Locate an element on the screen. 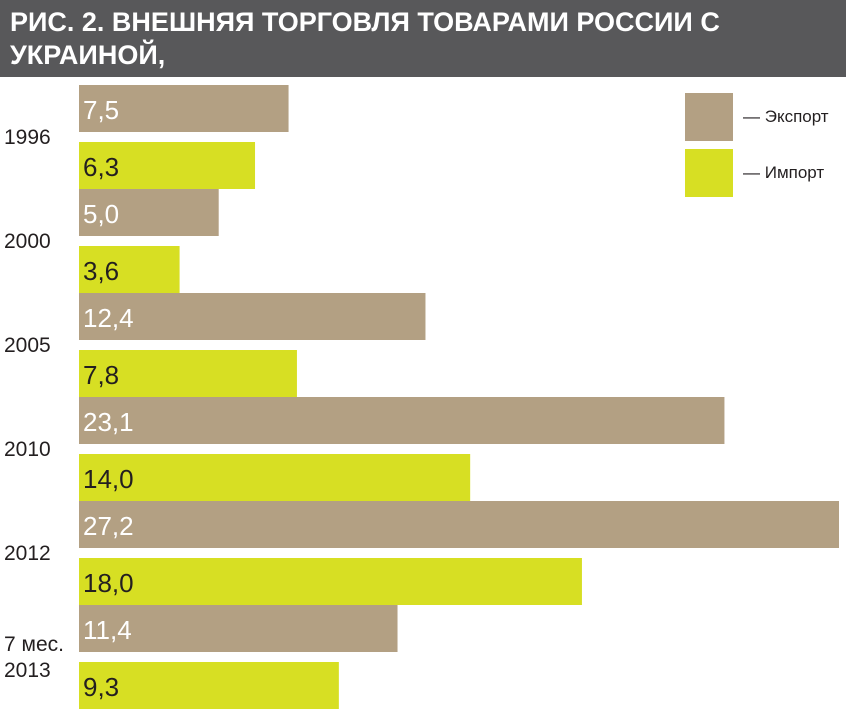  data-label-export-4: 27,2 is located at coordinates (108, 526).